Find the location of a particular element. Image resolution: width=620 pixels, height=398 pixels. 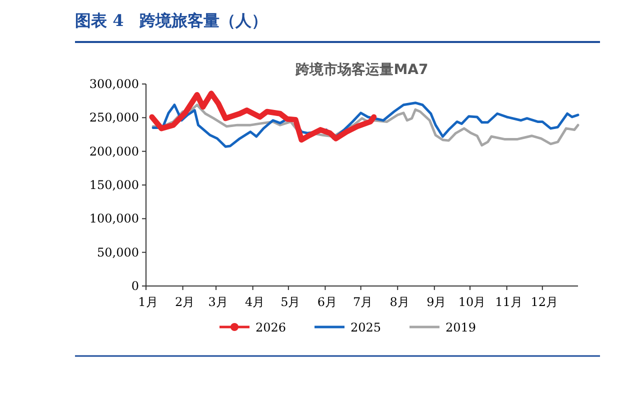

x-tick-label: 3月 is located at coordinates (218, 302).